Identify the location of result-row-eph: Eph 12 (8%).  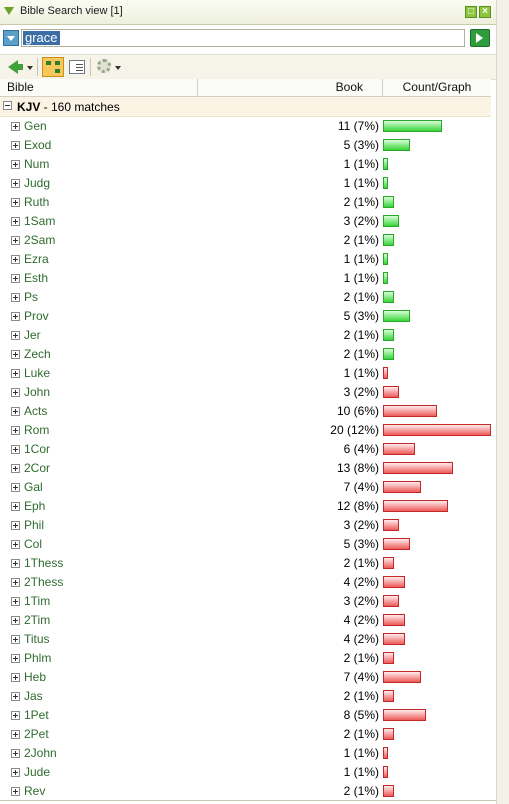
(245, 506).